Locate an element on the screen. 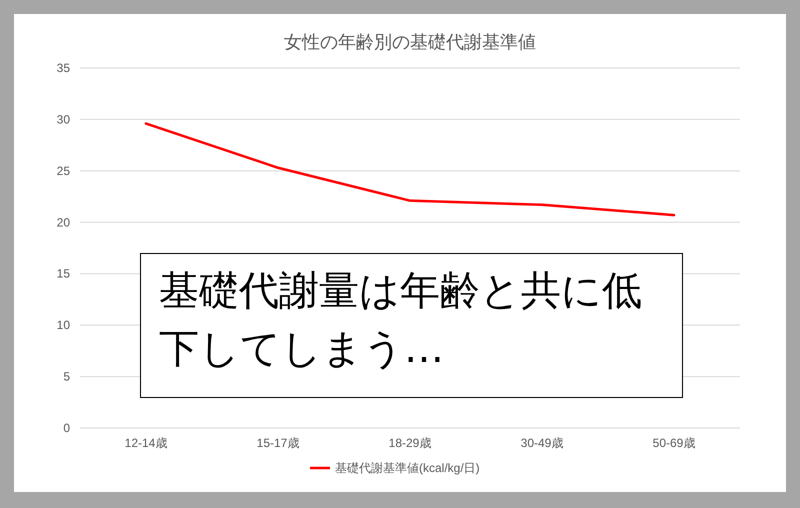  legend-label: 基礎代謝基準値(kcal/kg/日) is located at coordinates (407, 468).